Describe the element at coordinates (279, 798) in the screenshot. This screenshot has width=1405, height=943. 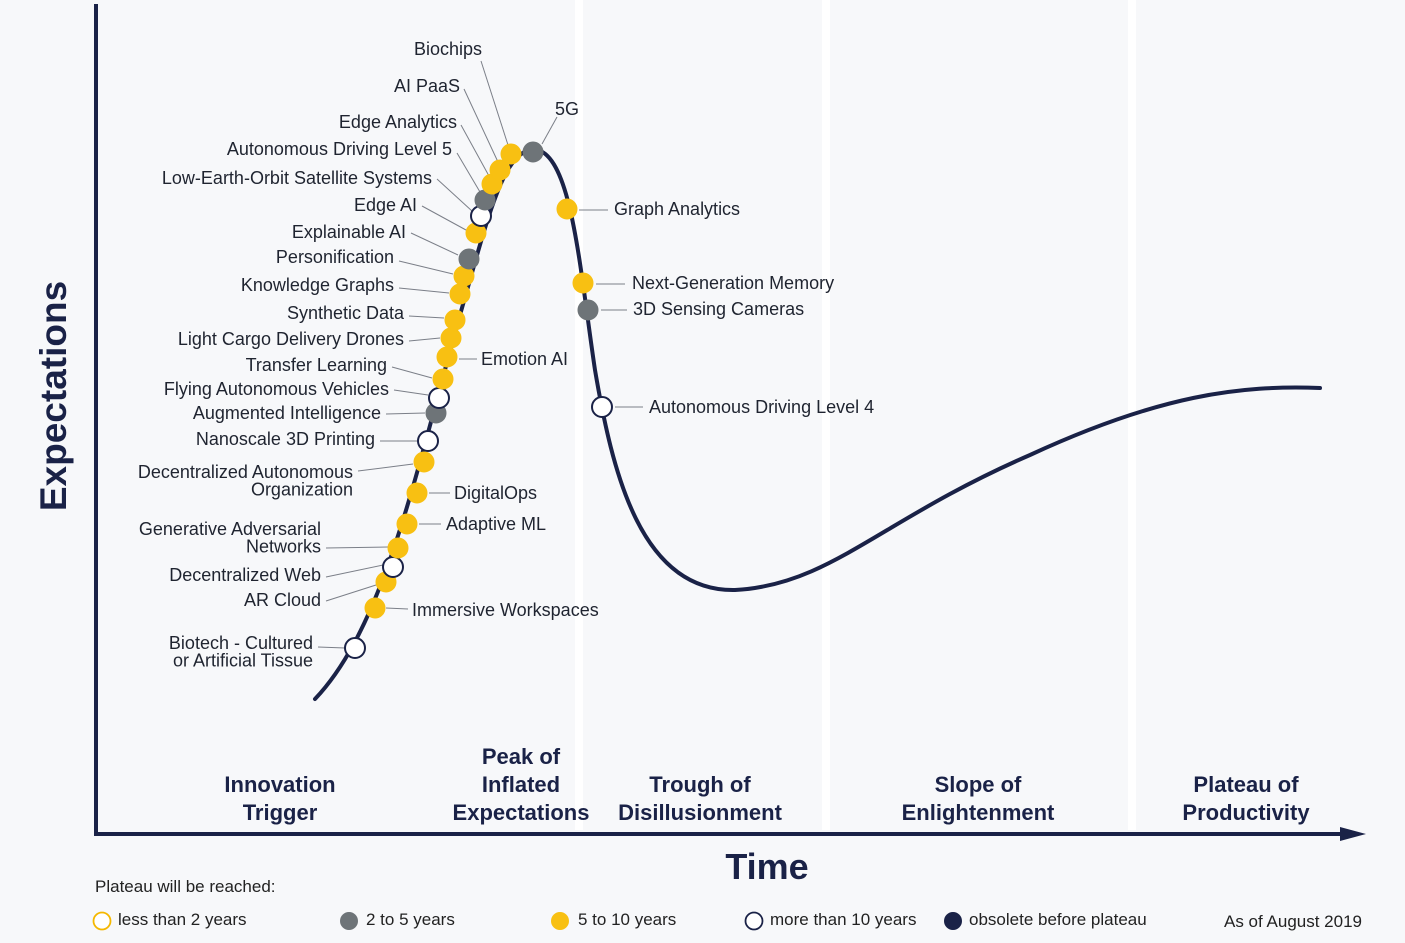
I see `phase-label-1: Innovation Trigger` at that location.